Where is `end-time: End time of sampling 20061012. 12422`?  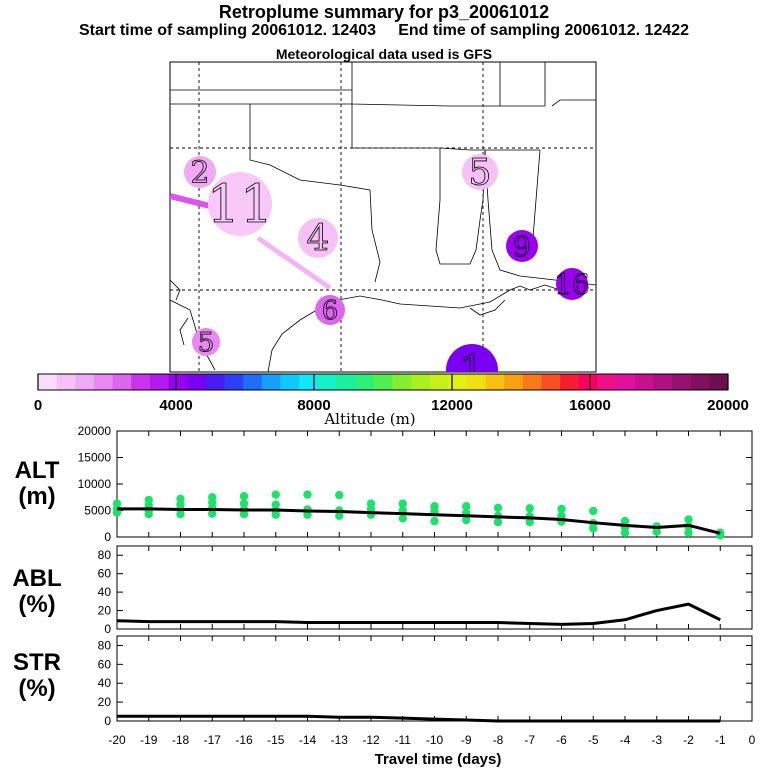 end-time: End time of sampling 20061012. 12422 is located at coordinates (544, 30).